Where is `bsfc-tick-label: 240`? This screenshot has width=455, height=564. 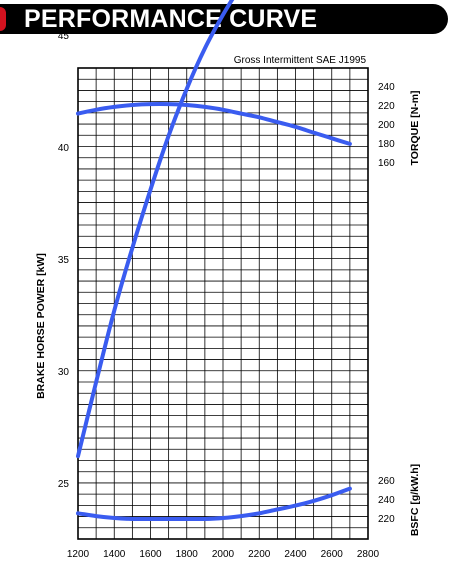
bsfc-tick-label: 240 is located at coordinates (386, 500).